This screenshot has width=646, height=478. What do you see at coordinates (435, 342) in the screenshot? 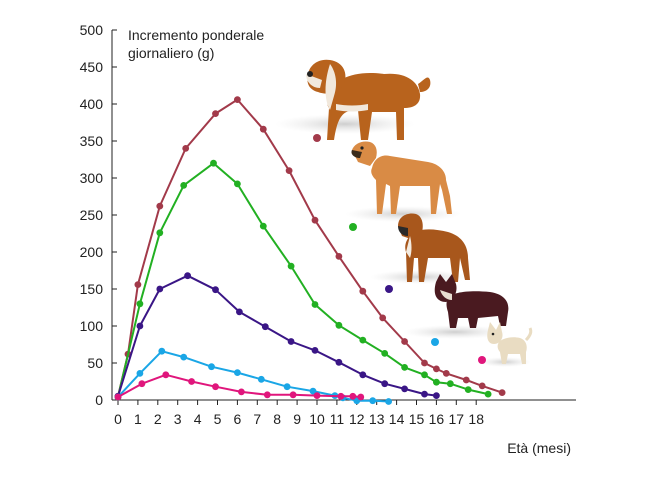
I see `legend-dot-corgi` at bounding box center [435, 342].